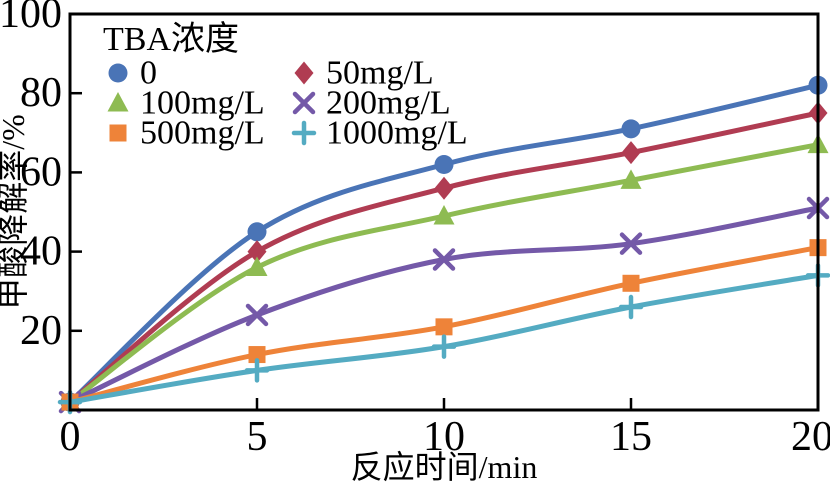 This screenshot has width=830, height=486. I want to click on x-axis-title: 反应时间/min, so click(444, 467).